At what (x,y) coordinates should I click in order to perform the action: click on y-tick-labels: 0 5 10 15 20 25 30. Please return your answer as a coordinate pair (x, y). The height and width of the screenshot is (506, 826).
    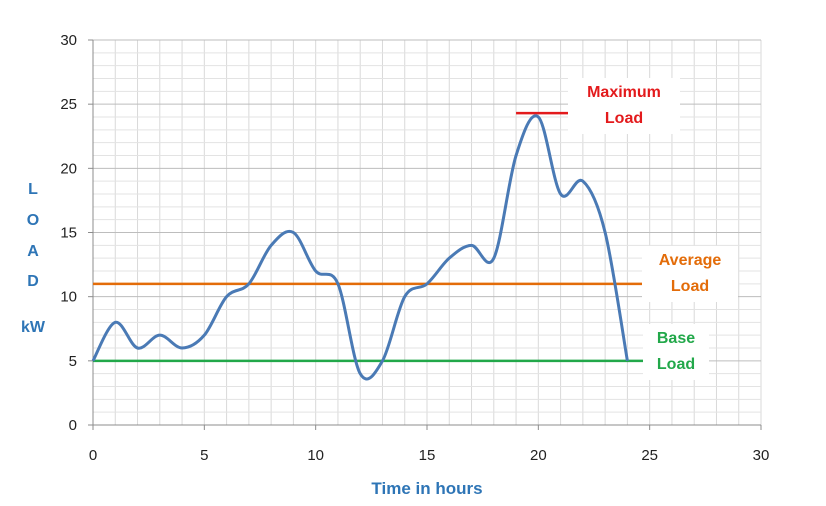
    Looking at the image, I should click on (68, 233).